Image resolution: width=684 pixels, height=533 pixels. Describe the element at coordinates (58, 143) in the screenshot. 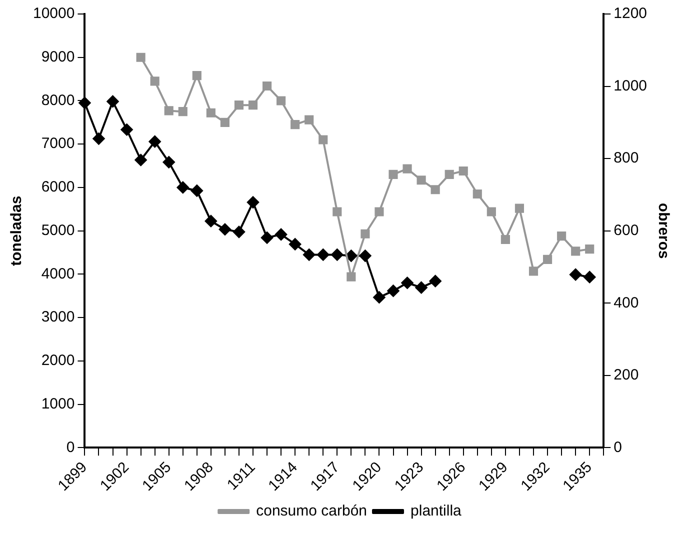

I see `y-tick-label: 7000` at that location.